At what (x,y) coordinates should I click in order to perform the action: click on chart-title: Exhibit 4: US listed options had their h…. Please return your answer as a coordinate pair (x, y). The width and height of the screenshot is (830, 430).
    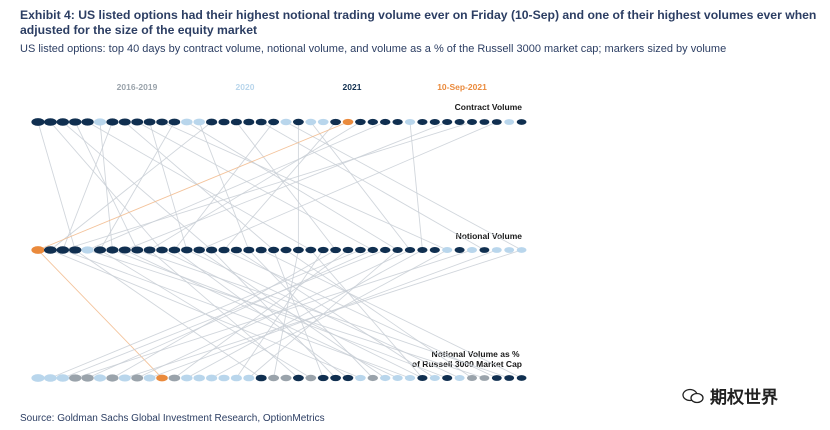
    Looking at the image, I should click on (418, 22).